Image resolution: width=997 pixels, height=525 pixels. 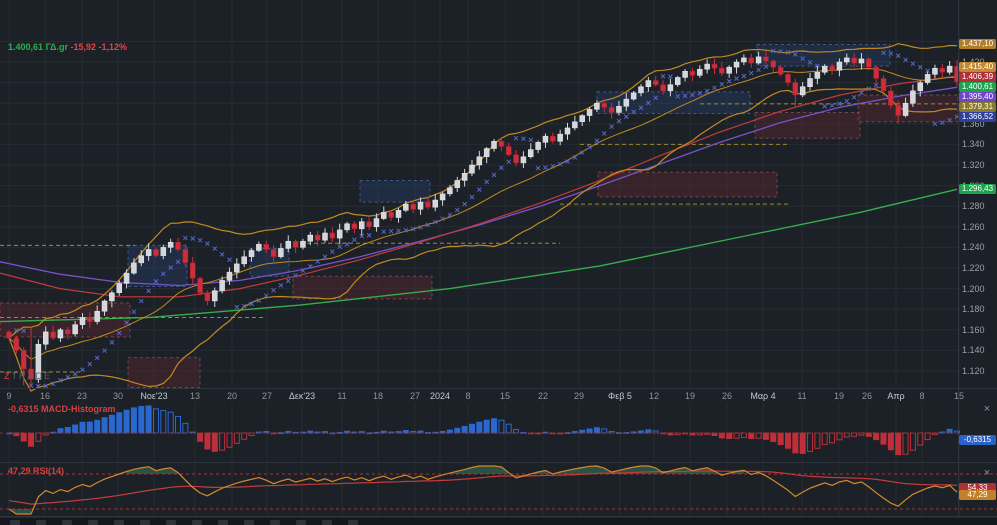 What do you see at coordinates (154, 396) in the screenshot?
I see `time-axis-label: Νοε'23` at bounding box center [154, 396].